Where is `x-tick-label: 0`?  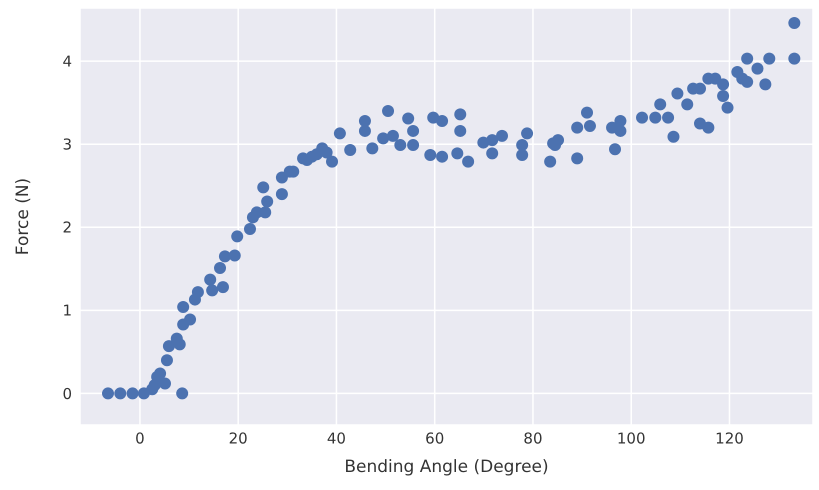 x-tick-label: 0 is located at coordinates (140, 439).